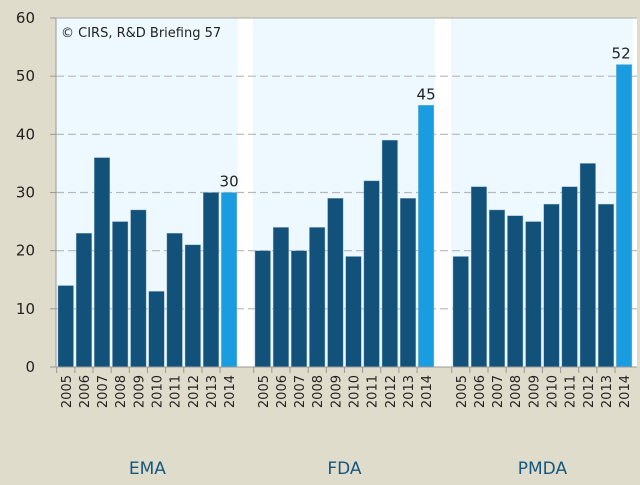 The width and height of the screenshot is (640, 485). I want to click on bar-pmda-2009, so click(533, 294).